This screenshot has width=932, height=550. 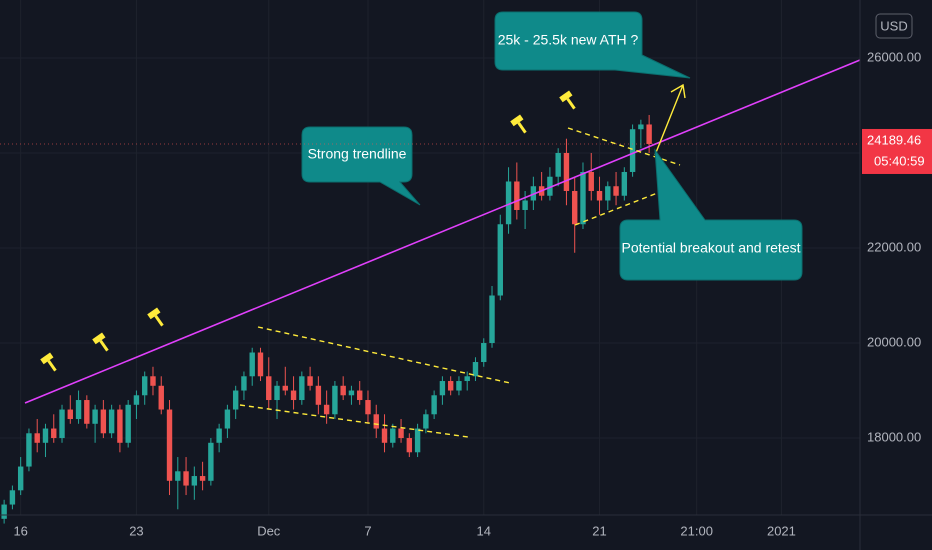 What do you see at coordinates (897, 151) in the screenshot?
I see `last-price-box` at bounding box center [897, 151].